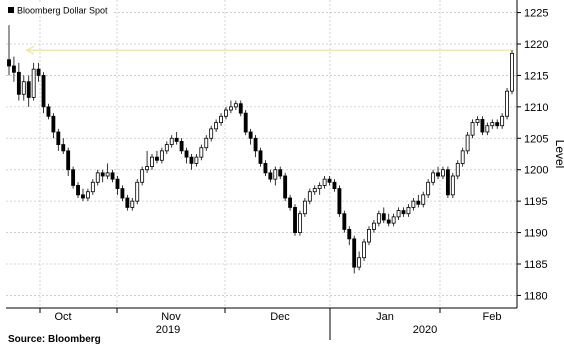  Describe the element at coordinates (536, 171) in the screenshot. I see `y-tick-label: 1200` at that location.